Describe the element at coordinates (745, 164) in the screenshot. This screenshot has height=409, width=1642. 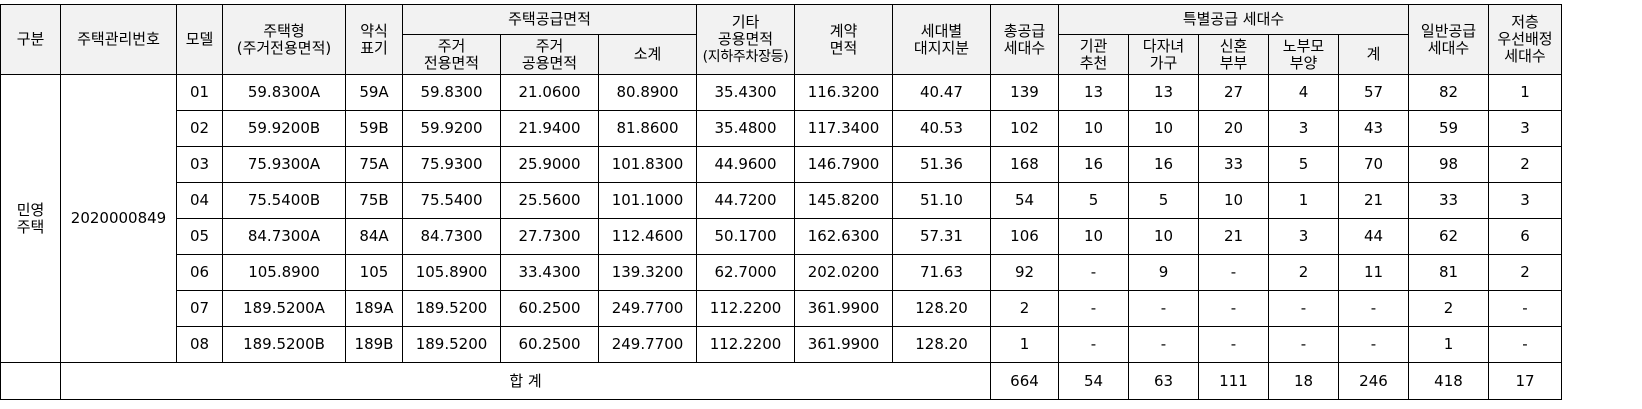
I see `table-cell: 44.9600` at that location.